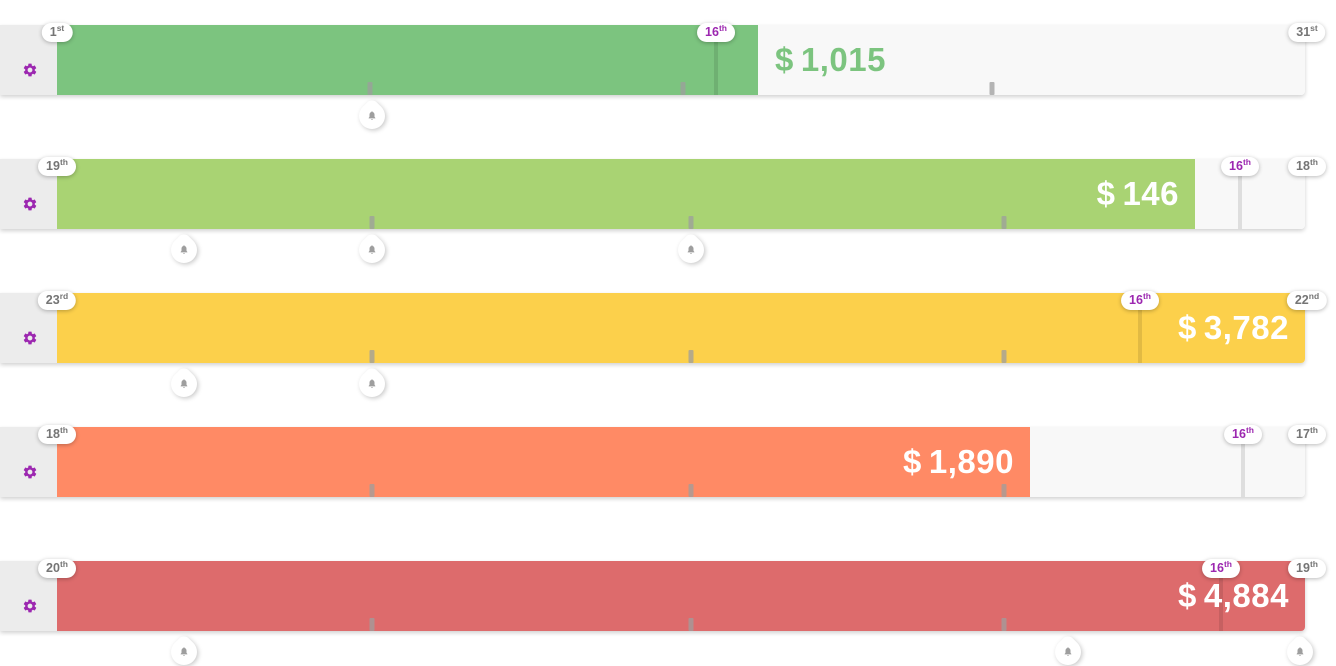 The image size is (1336, 666). I want to click on end-date-badge: 31st, so click(1307, 32).